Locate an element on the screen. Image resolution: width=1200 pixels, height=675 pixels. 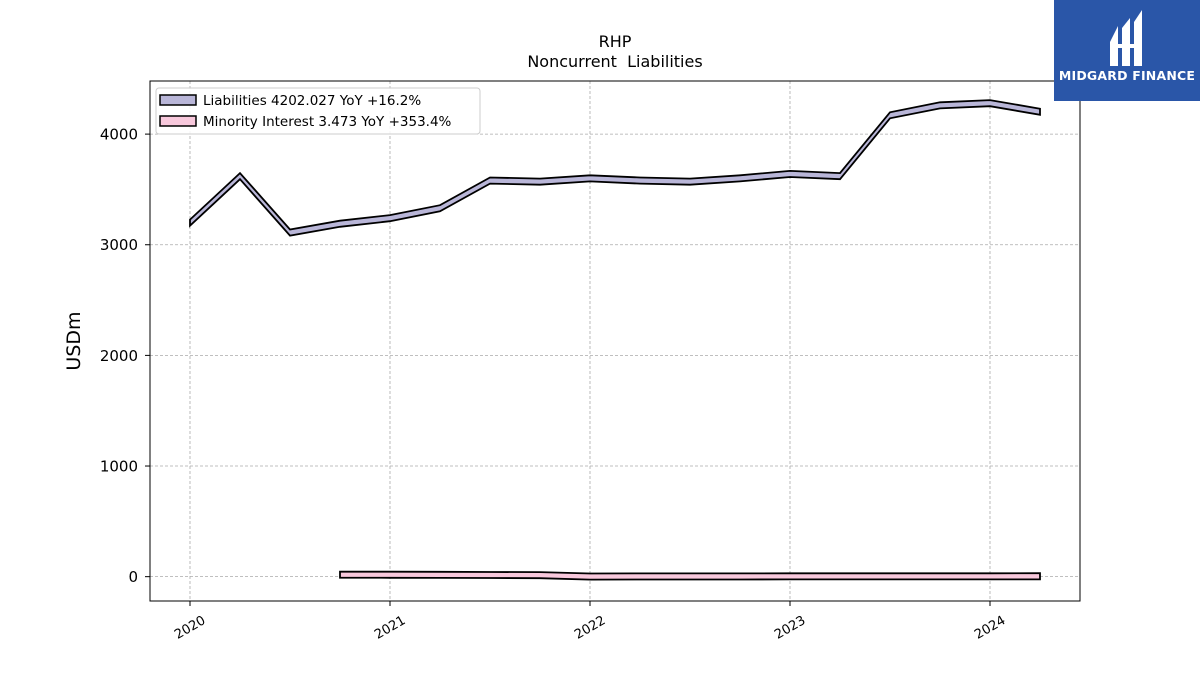
brand-logo: MIDGARD FINANCE is located at coordinates (1127, 50).